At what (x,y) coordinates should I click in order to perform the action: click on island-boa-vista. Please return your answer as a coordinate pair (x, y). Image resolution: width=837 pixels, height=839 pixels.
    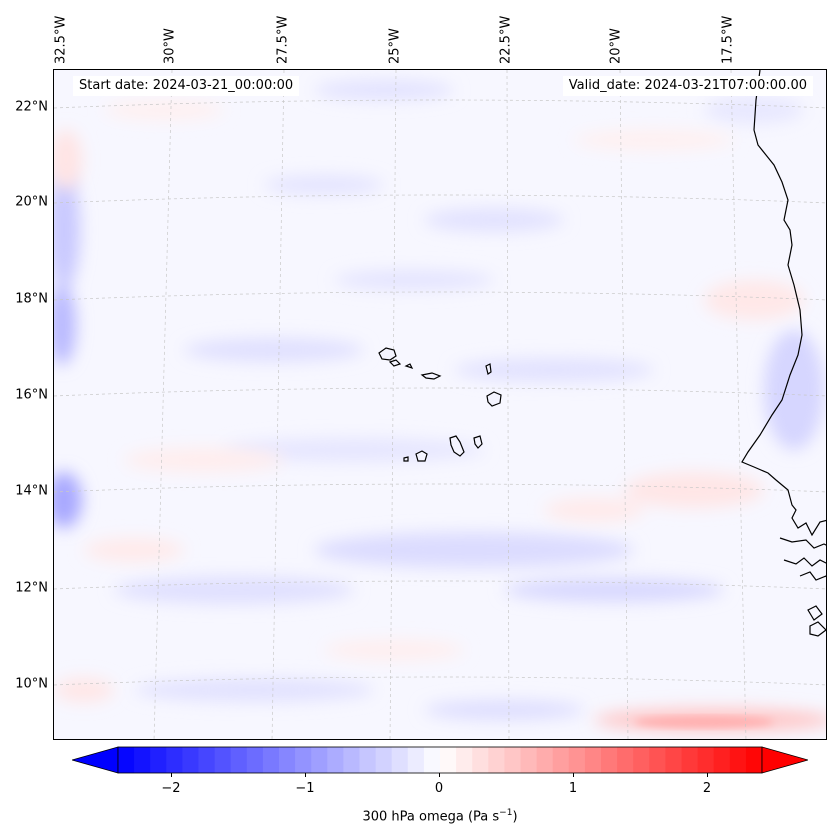
    Looking at the image, I should click on (494, 399).